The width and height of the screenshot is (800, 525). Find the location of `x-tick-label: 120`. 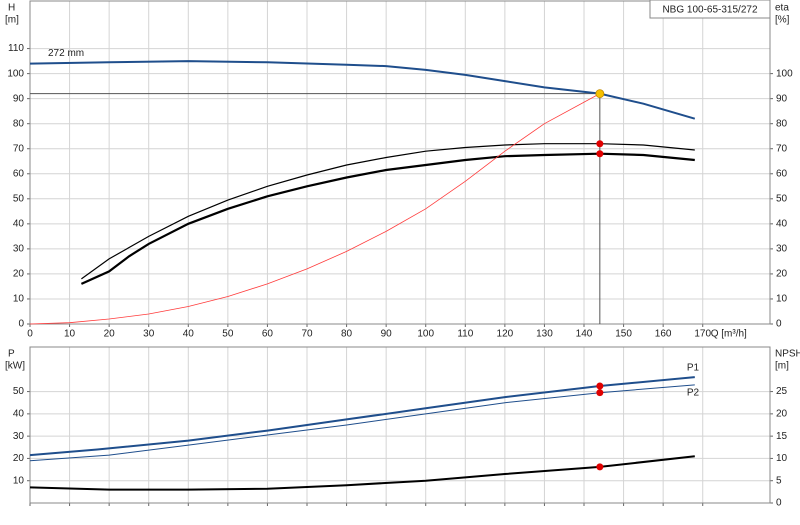

x-tick-label: 120 is located at coordinates (505, 334).